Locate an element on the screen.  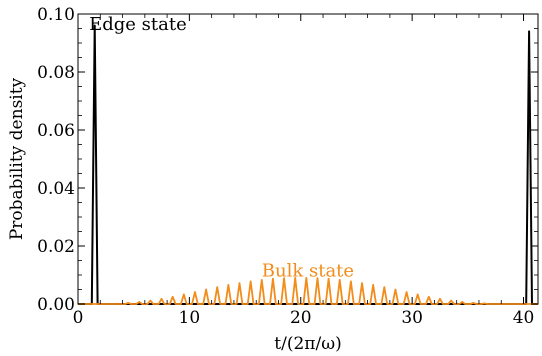
series-annotation: Edge state is located at coordinates (138, 24).